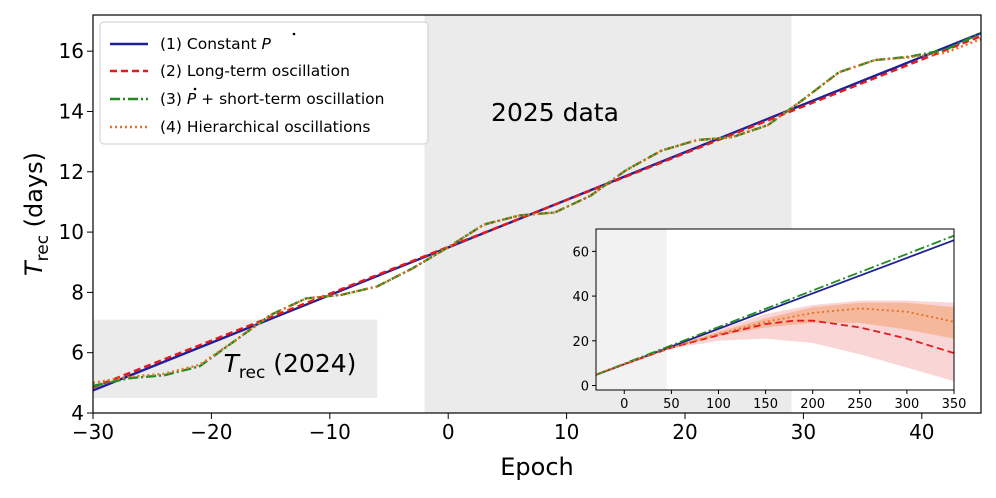  I want to click on inset-frame, so click(775, 309).